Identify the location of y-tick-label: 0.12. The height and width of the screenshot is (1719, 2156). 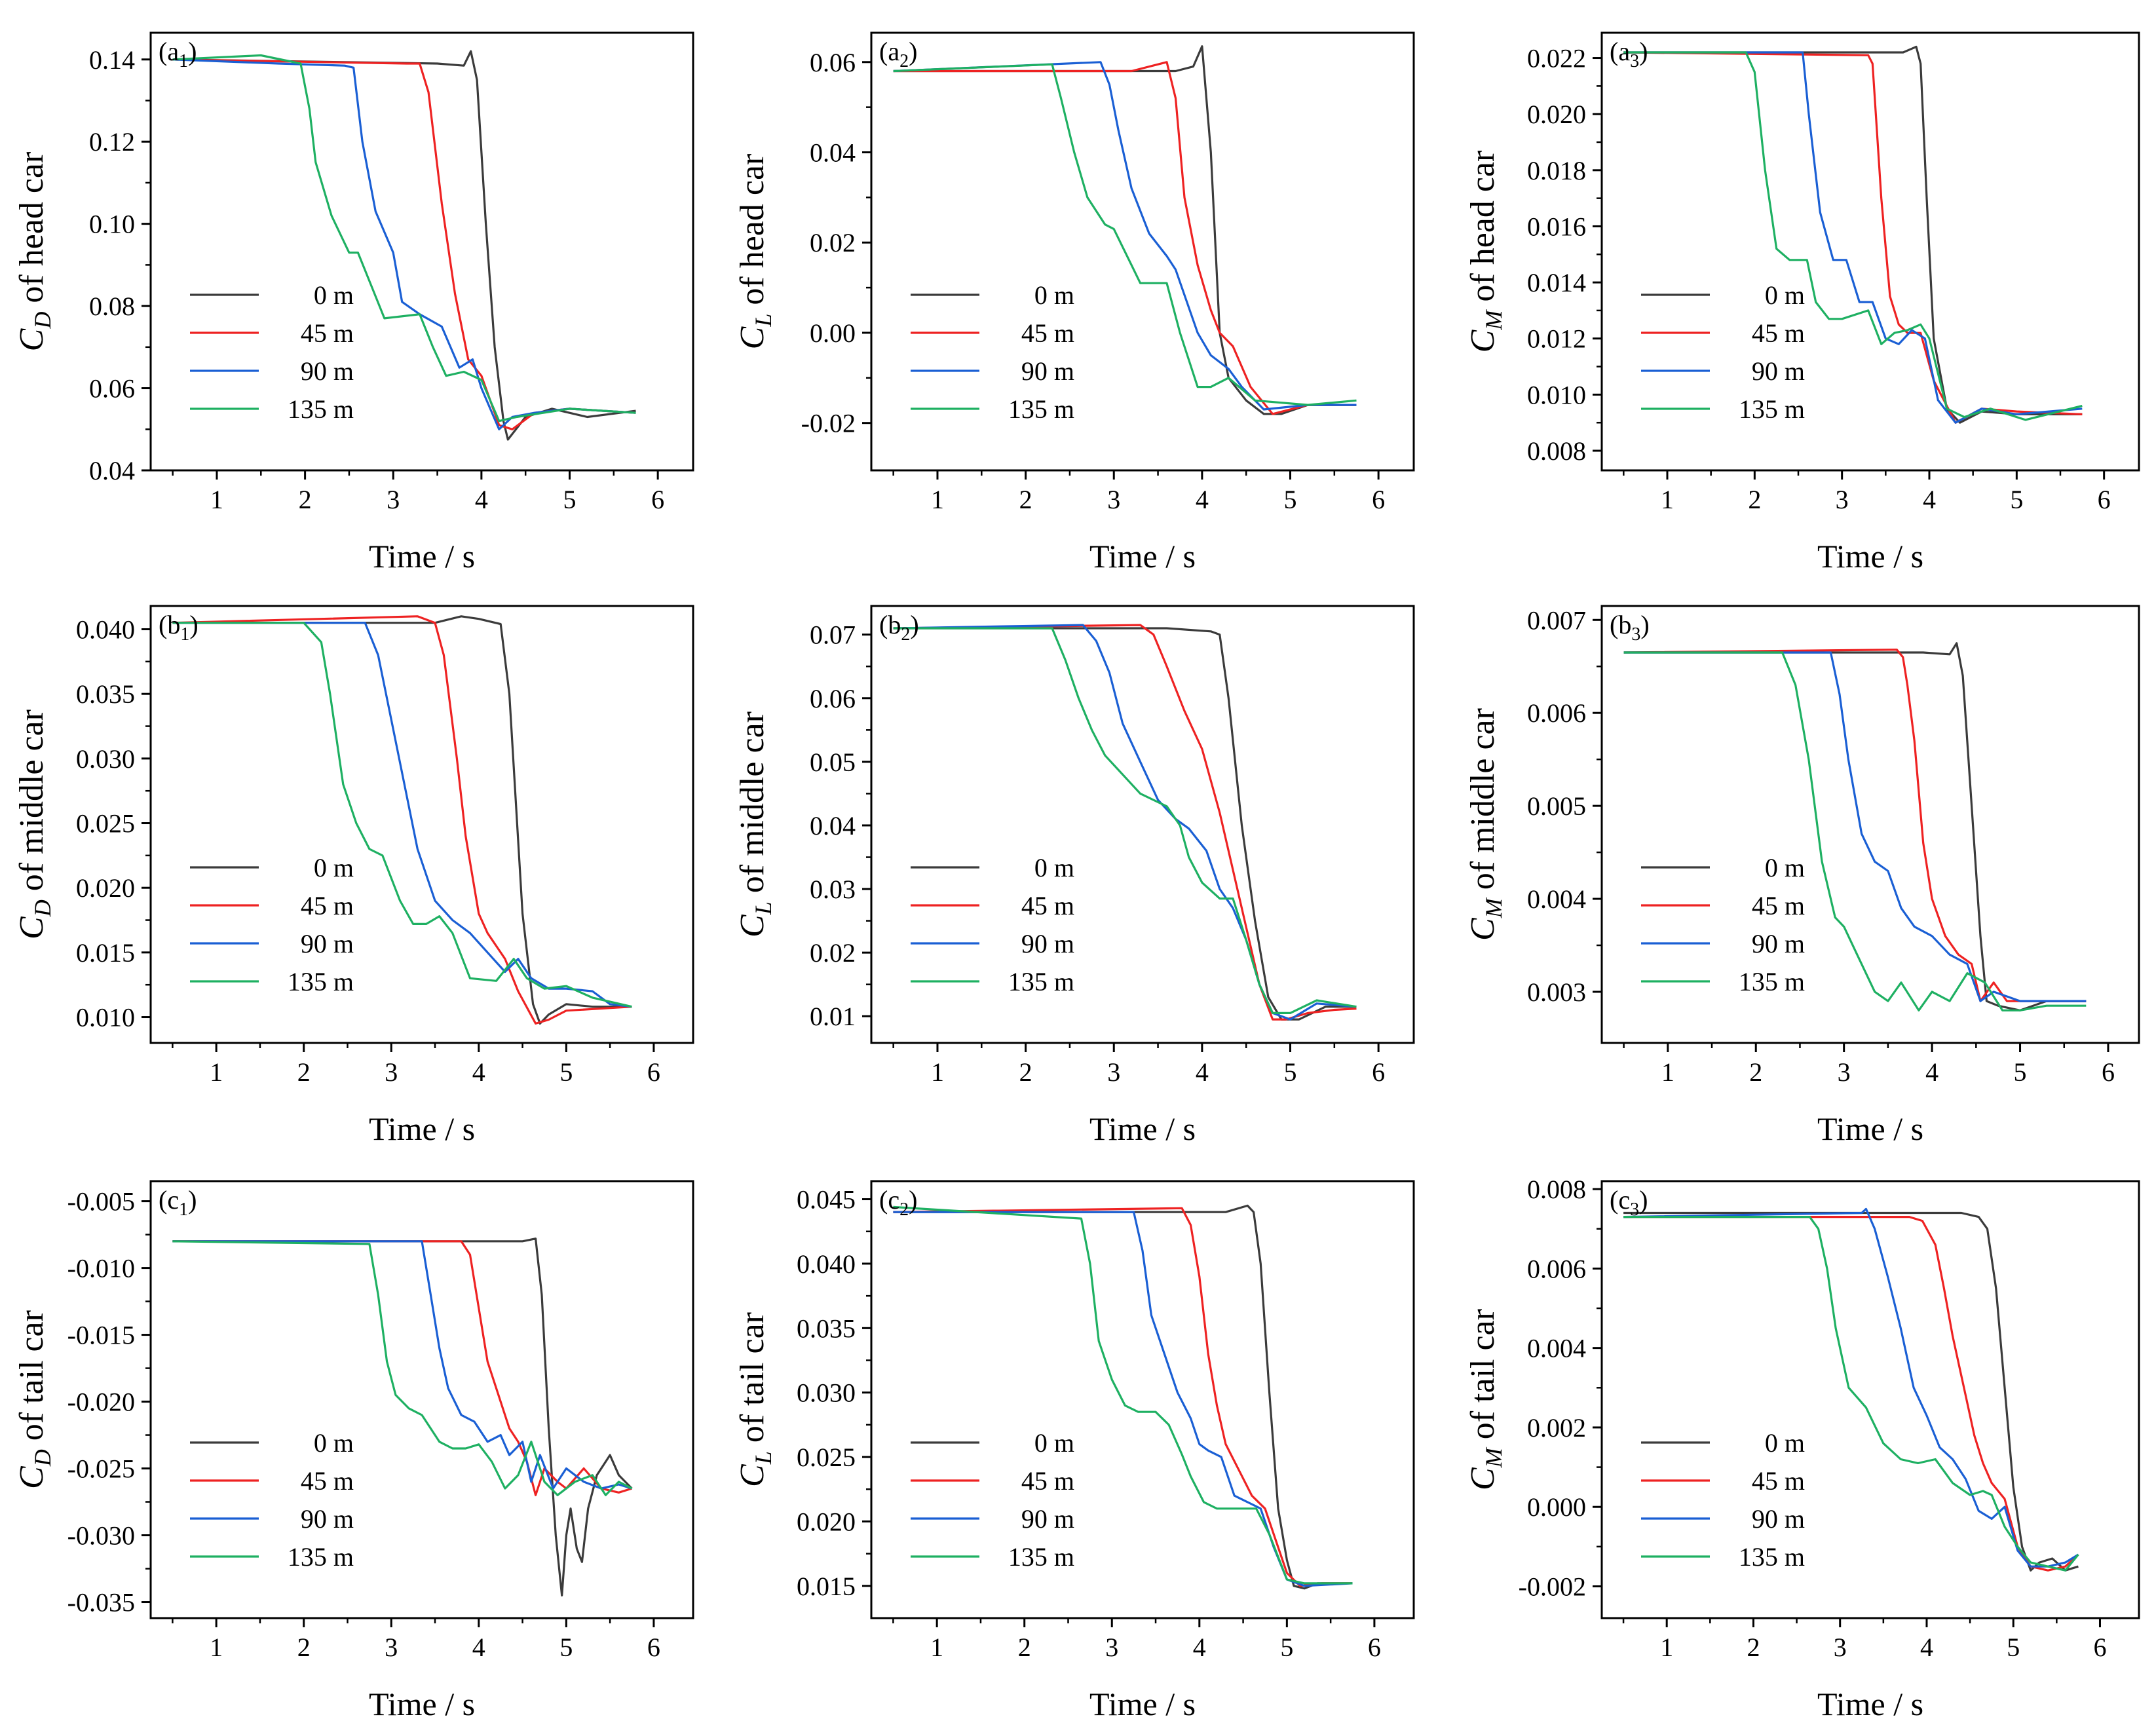
(112, 142).